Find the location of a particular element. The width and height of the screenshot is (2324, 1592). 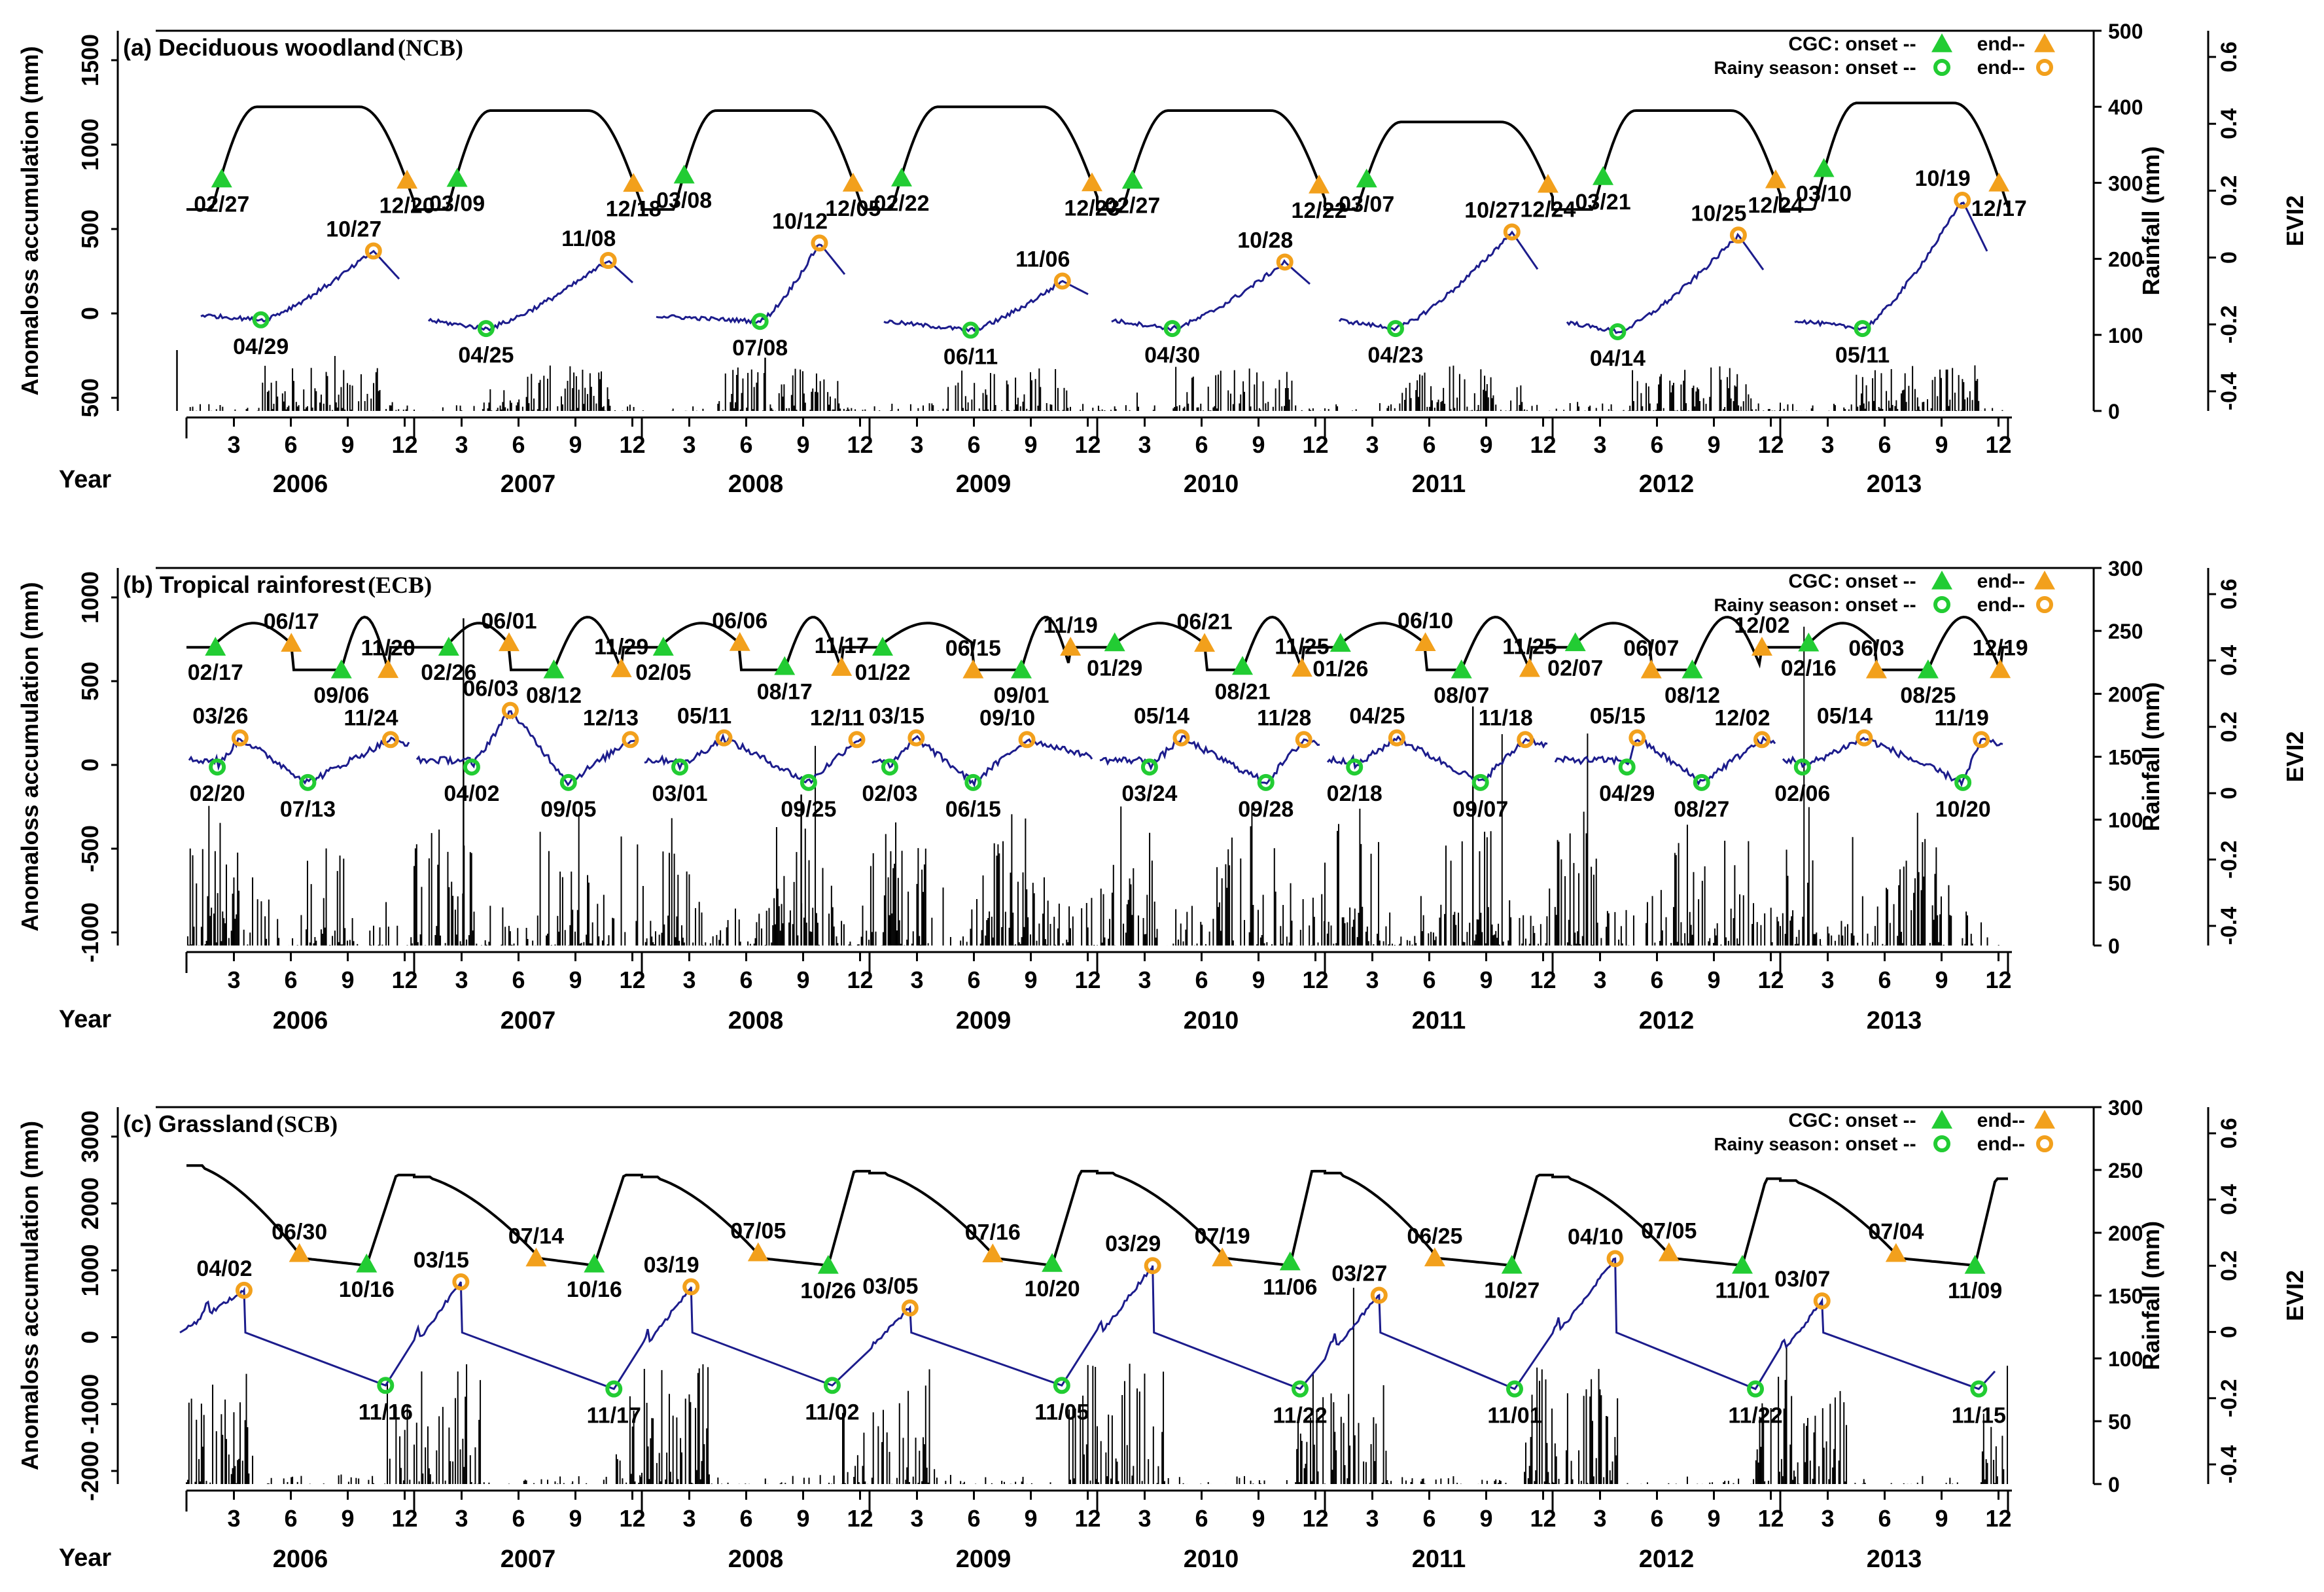

rainy-onset-label: 08/27 is located at coordinates (1702, 809).